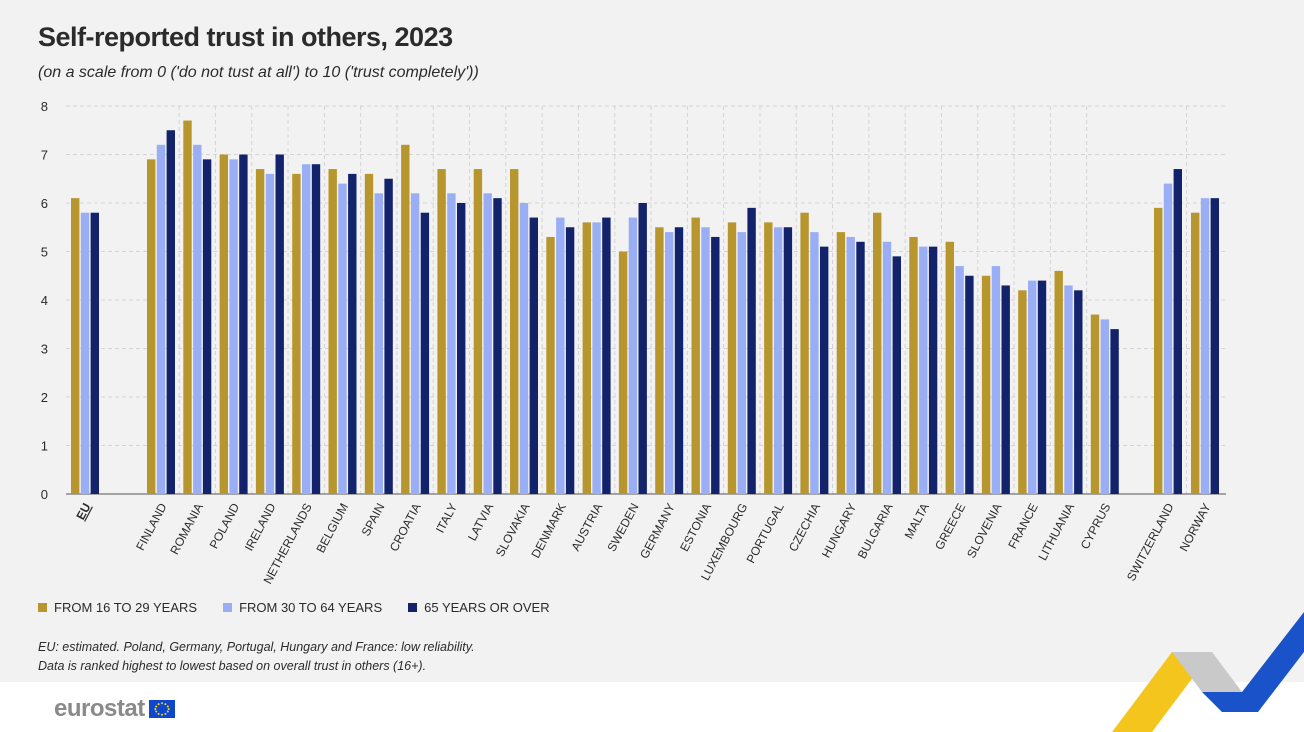 The image size is (1304, 732). What do you see at coordinates (44, 349) in the screenshot?
I see `y-tick-label: 3` at bounding box center [44, 349].